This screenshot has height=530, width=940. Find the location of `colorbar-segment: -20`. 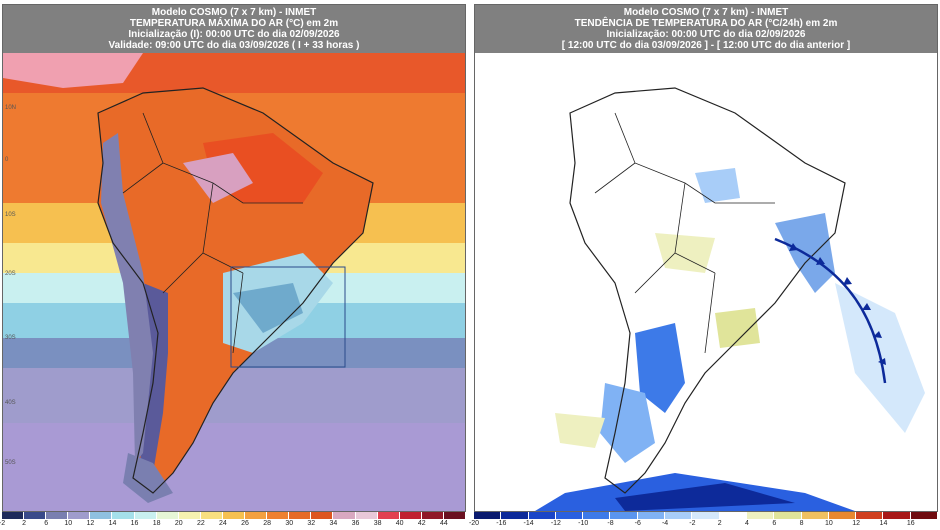

colorbar-segment: -20 is located at coordinates (485, 519).